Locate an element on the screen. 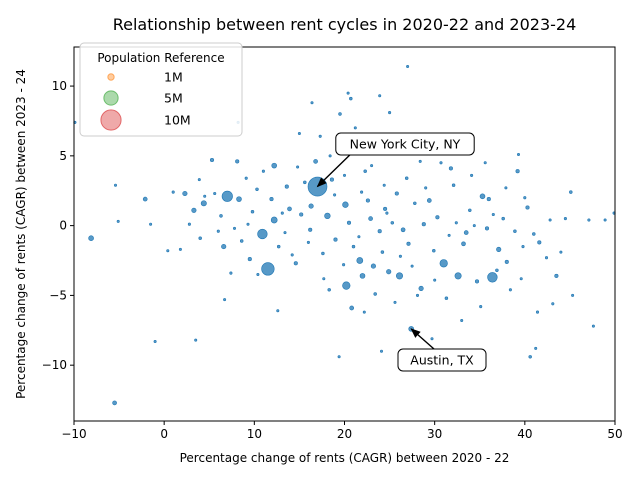 The image size is (640, 480). annotations: New York City, NY Austin, TX is located at coordinates (401, 252).